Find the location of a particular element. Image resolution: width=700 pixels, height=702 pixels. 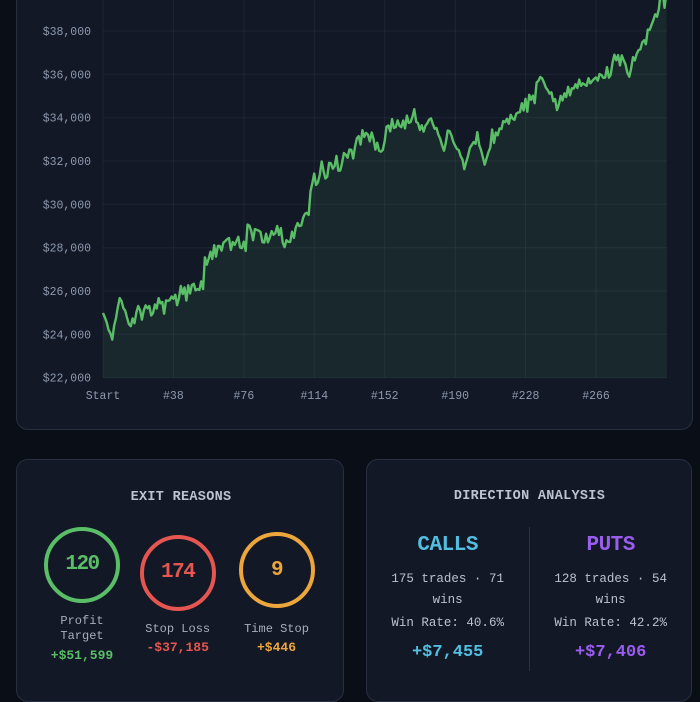

svg-text: #76 is located at coordinates (244, 396).